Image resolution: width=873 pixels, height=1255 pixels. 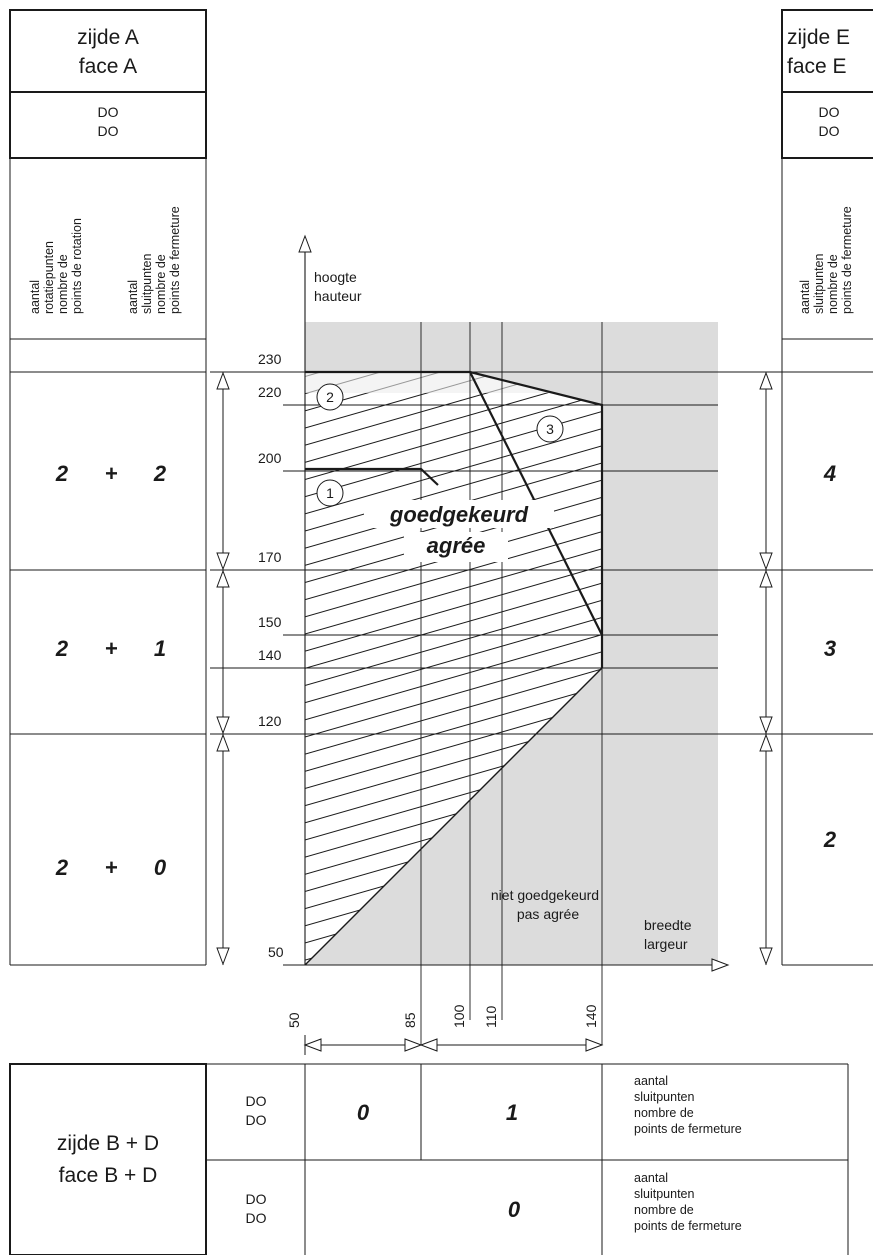 I want to click on y-tick-200: 200, so click(x=270, y=458).